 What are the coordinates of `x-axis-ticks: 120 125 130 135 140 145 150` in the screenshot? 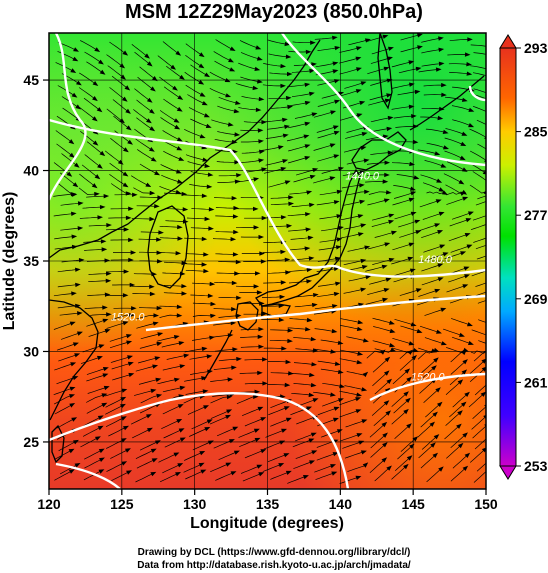 It's located at (267, 500).